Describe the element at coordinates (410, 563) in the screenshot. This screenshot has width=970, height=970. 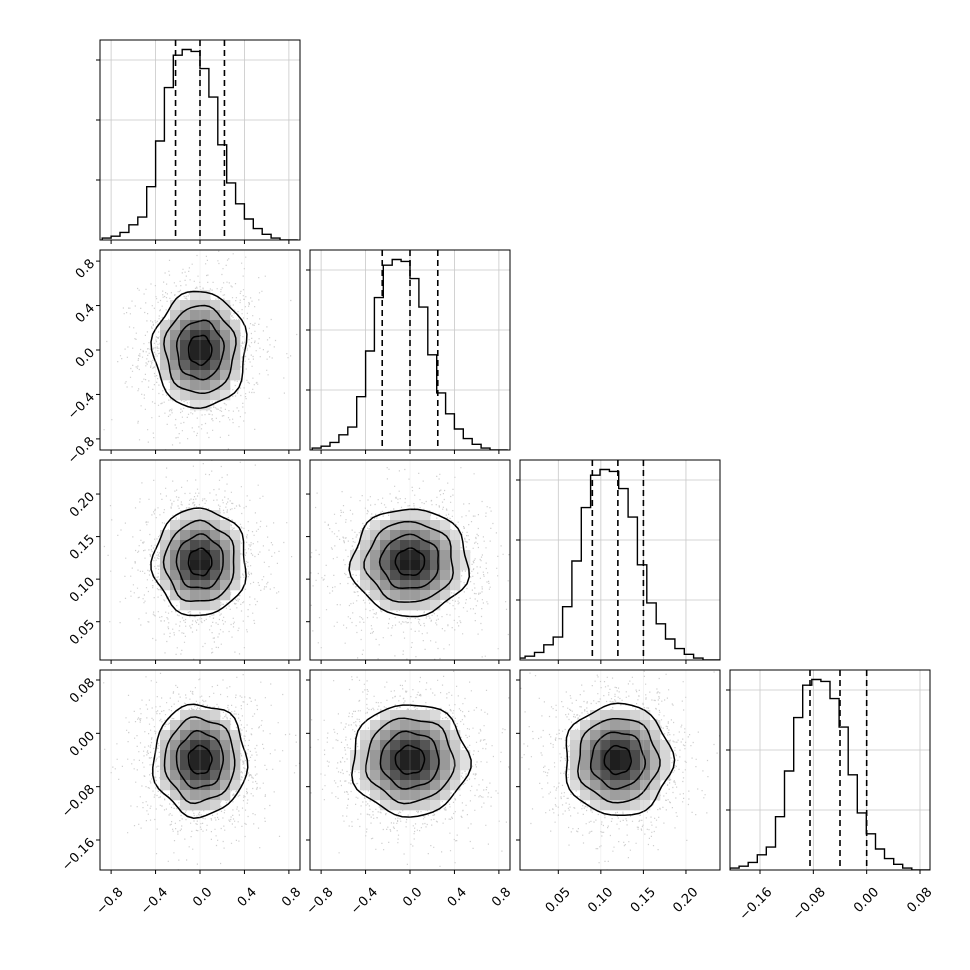
I see `scatter-points` at that location.